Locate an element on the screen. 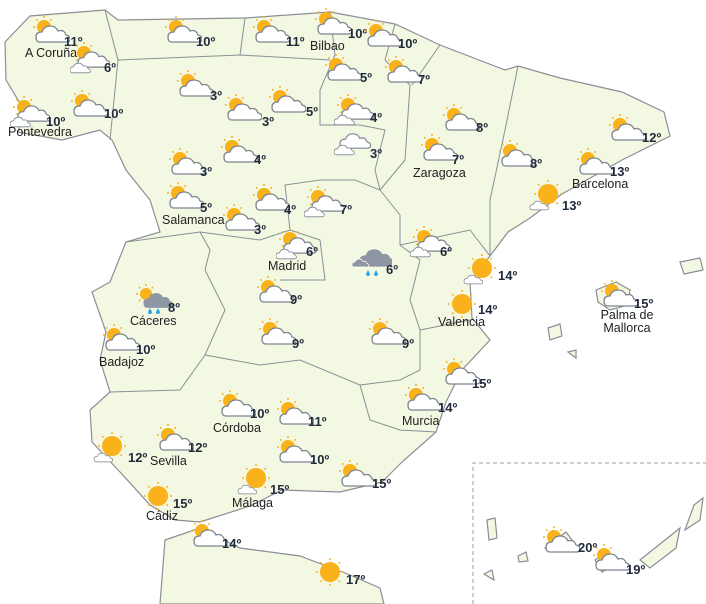 The width and height of the screenshot is (706, 604). city-label: Zaragoza is located at coordinates (439, 173).